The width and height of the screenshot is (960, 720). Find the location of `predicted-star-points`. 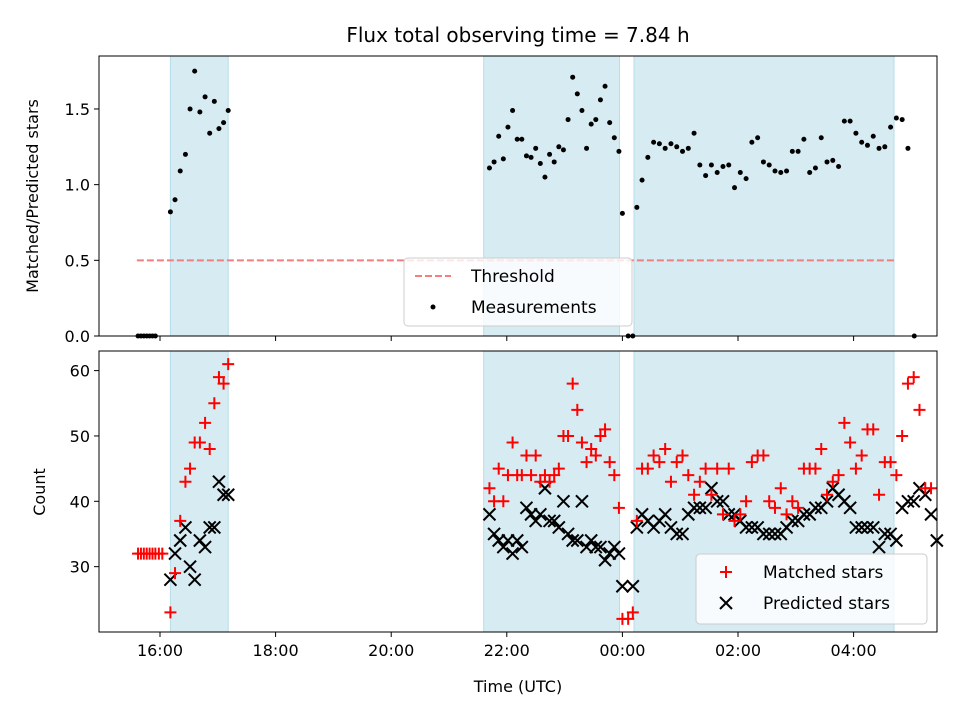

predicted-star-points is located at coordinates (553, 533).